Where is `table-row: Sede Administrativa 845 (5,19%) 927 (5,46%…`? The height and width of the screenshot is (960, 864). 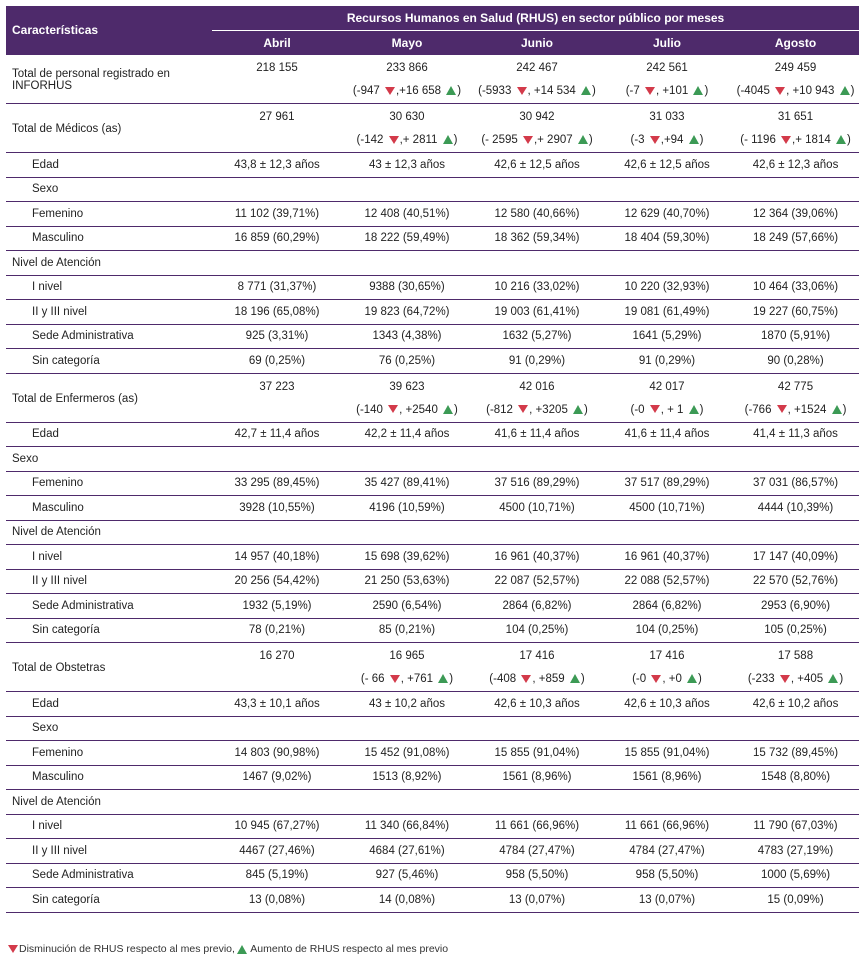 table-row: Sede Administrativa 845 (5,19%) 927 (5,46%… is located at coordinates (433, 875).